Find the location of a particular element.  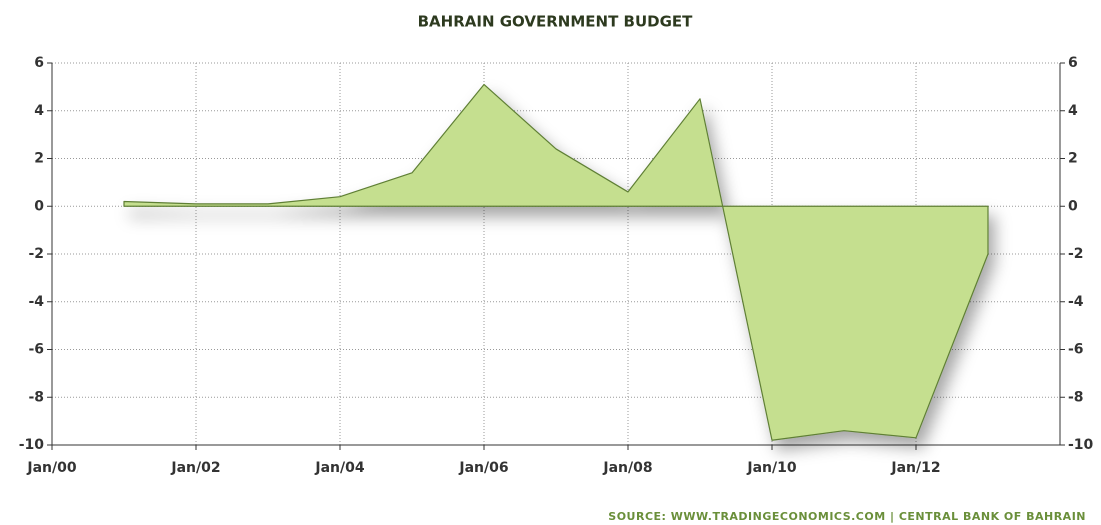

y2-tick-label: 6 is located at coordinates (1073, 63).